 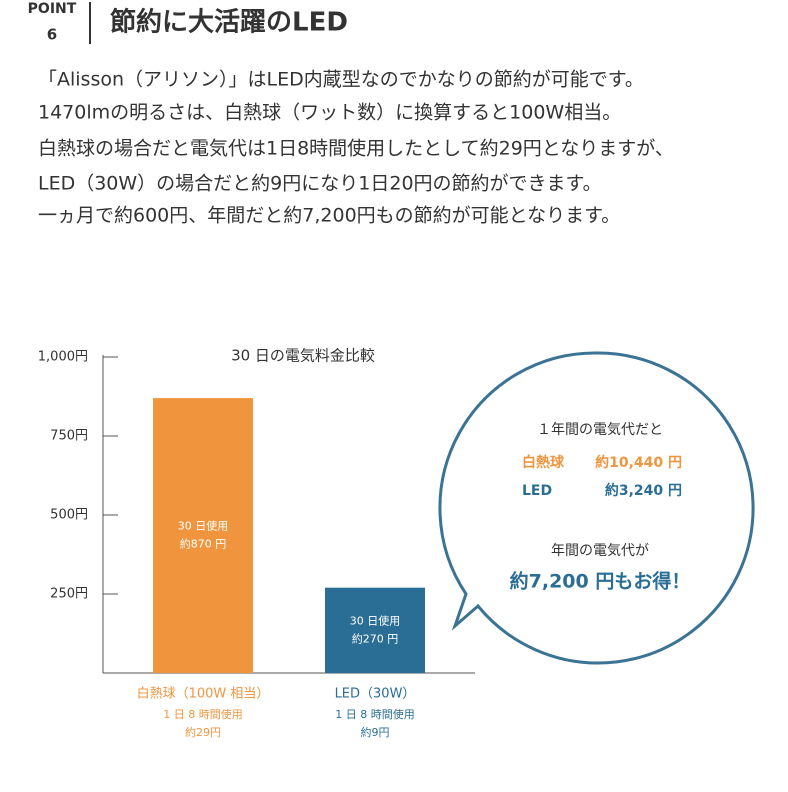 I want to click on title: 節約に大活躍のLED, so click(x=229, y=22).